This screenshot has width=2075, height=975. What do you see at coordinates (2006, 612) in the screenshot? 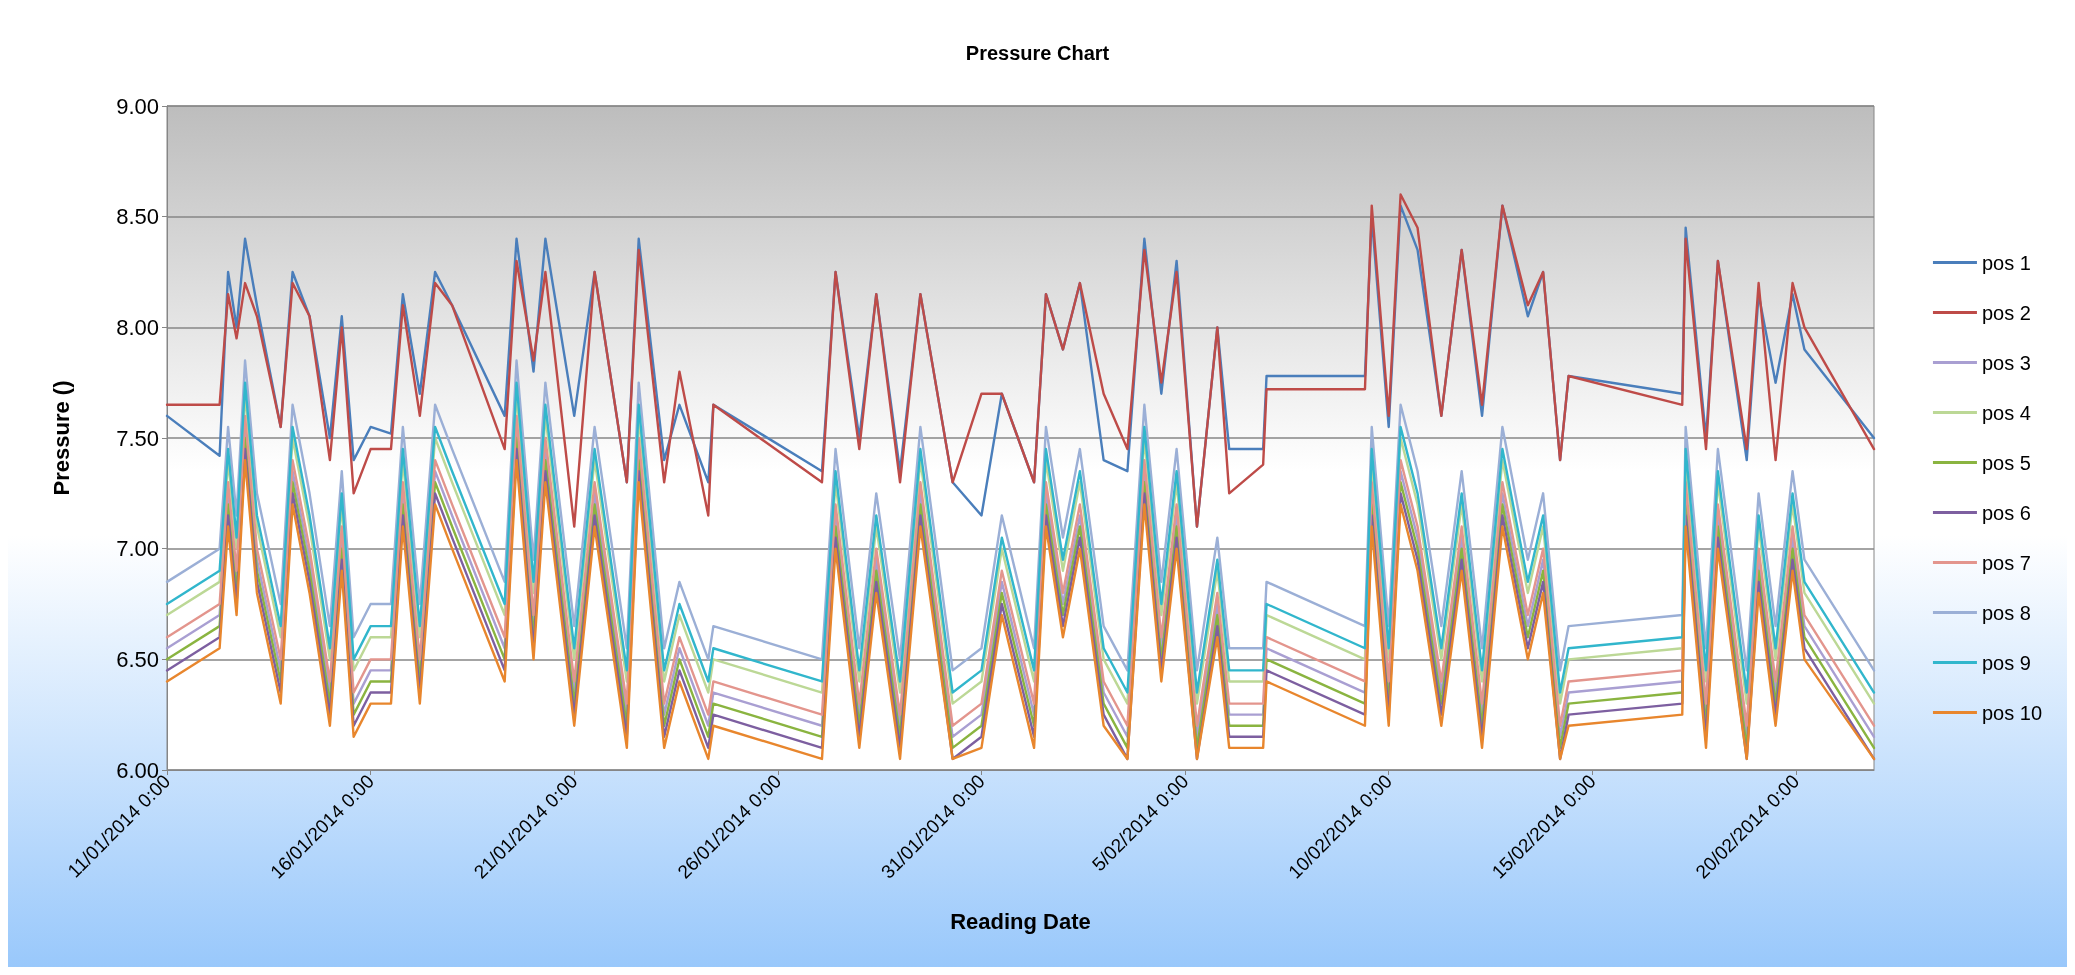
I see `legend-label: pos 8` at bounding box center [2006, 612].